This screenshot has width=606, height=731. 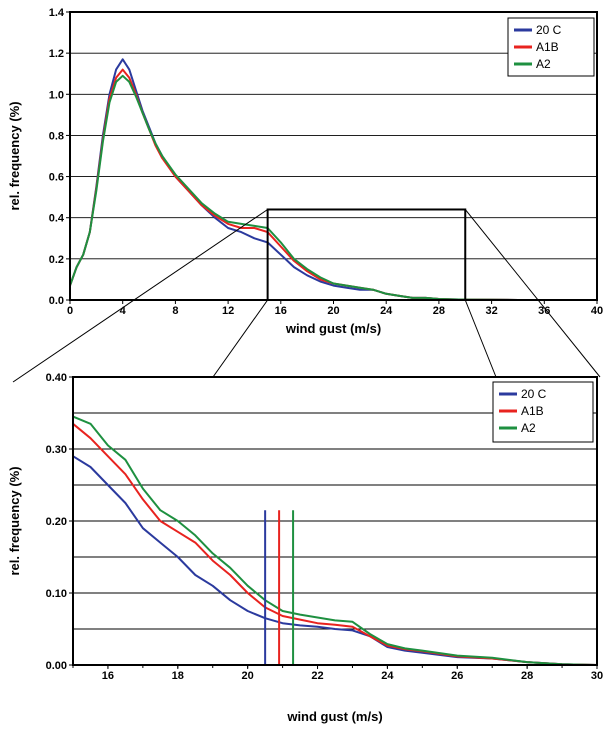 I want to click on y-tick-label: 0.00, so click(x=56, y=666).